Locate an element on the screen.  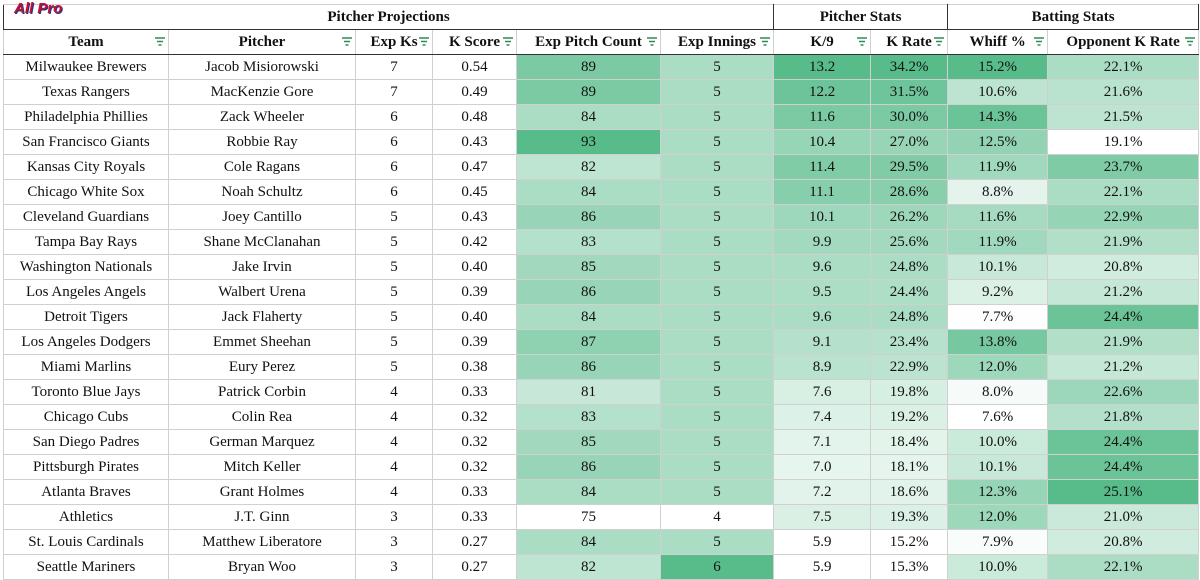
table-cell: 11.6 is located at coordinates (822, 117).